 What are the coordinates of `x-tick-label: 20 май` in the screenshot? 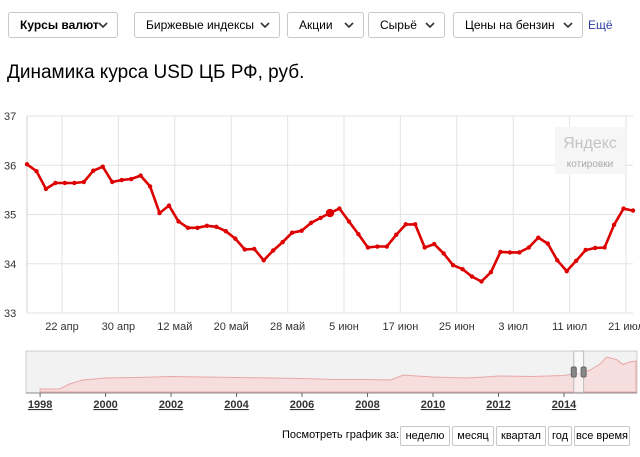 It's located at (231, 327).